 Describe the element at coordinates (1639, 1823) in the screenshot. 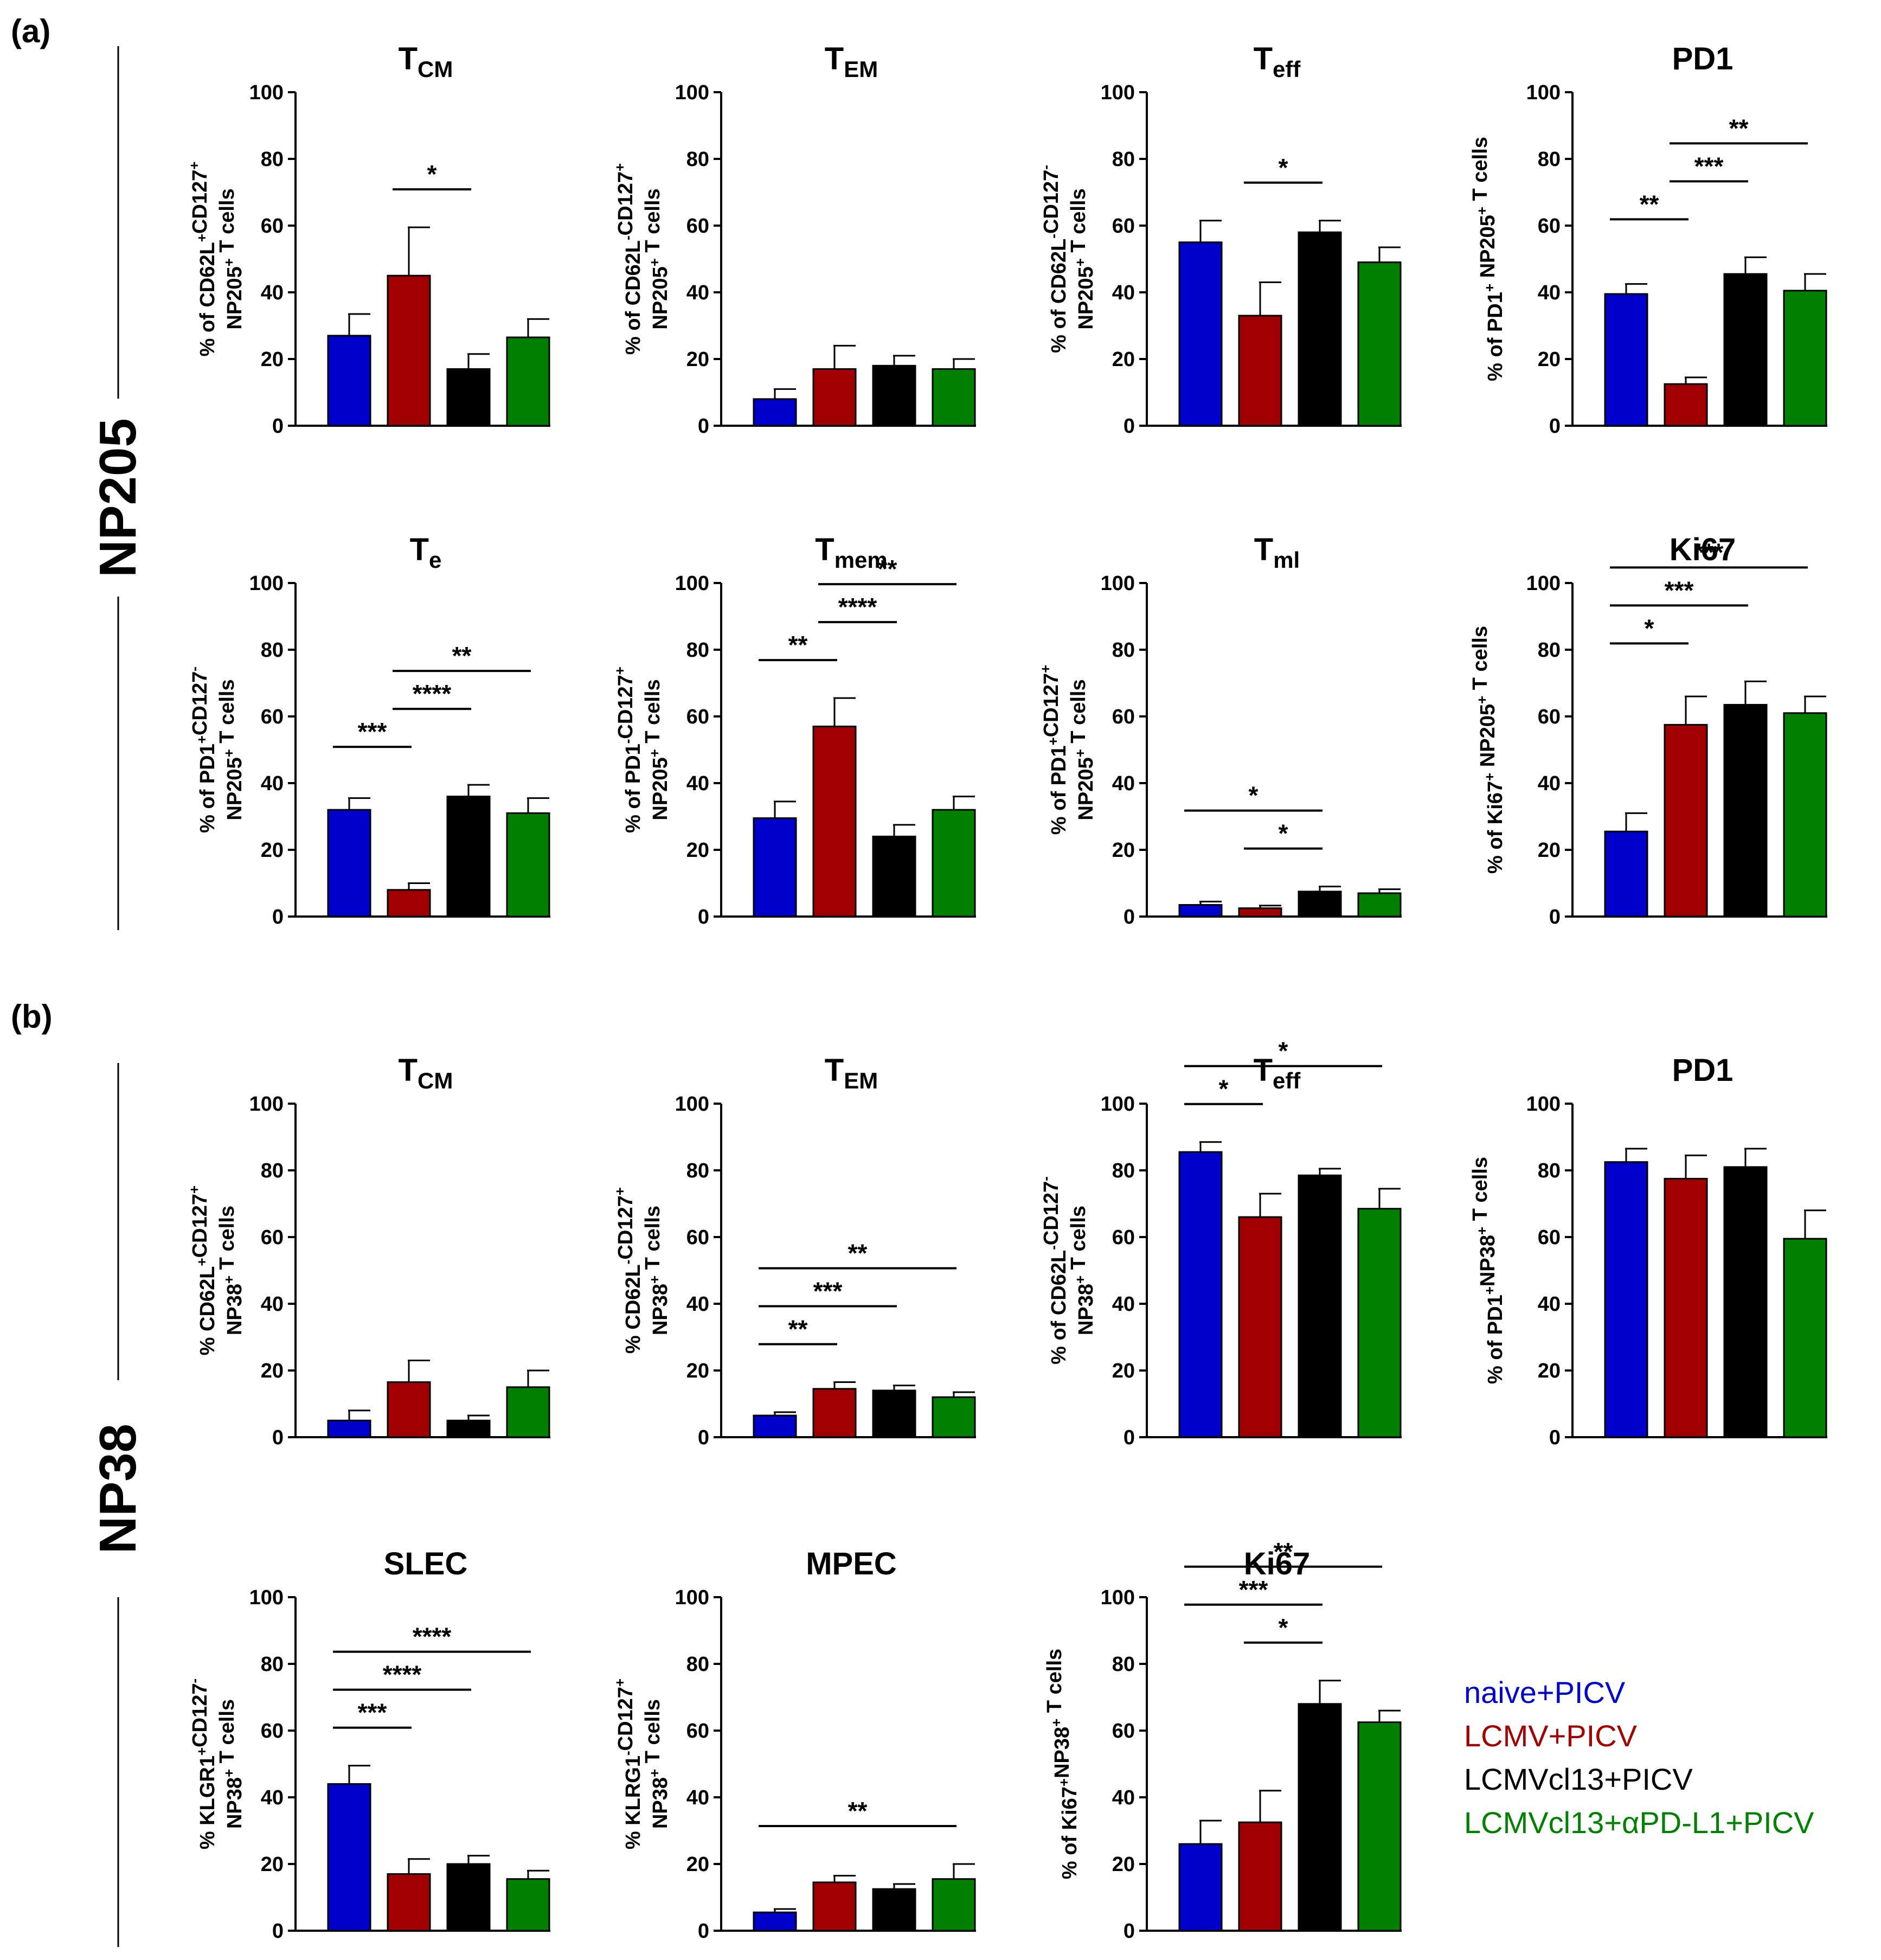

I see `legend-item: LCMVcl13+αPD-L1+PICV` at that location.